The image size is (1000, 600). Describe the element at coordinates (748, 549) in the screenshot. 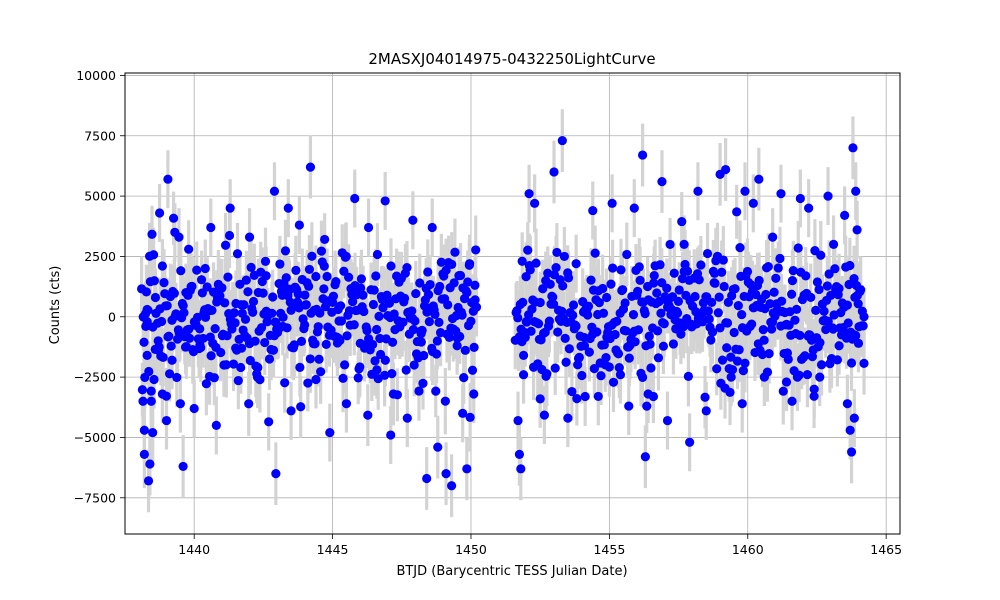

I see `x-tick-label: 1460` at that location.